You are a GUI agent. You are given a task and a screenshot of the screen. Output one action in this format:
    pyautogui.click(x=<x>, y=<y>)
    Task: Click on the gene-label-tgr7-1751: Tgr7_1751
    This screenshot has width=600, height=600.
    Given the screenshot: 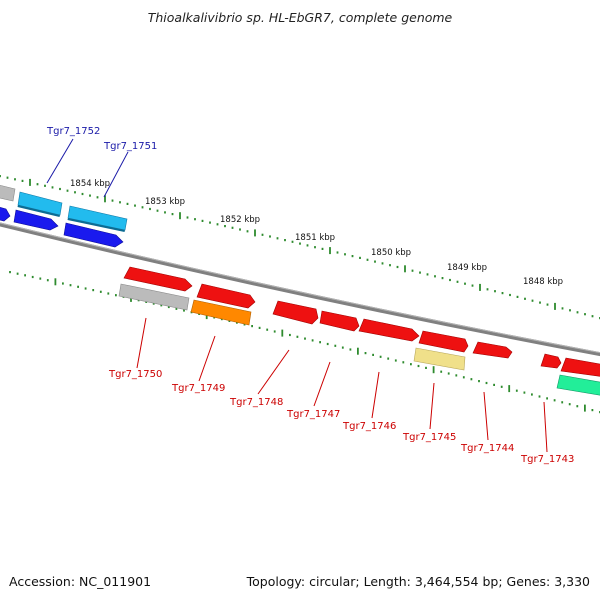 What is the action you would take?
    pyautogui.click(x=130, y=146)
    